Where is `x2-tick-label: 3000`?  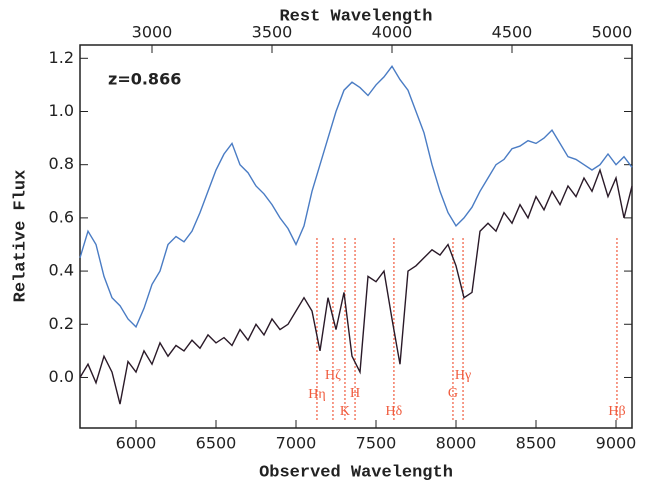
x2-tick-label: 3000 is located at coordinates (152, 32).